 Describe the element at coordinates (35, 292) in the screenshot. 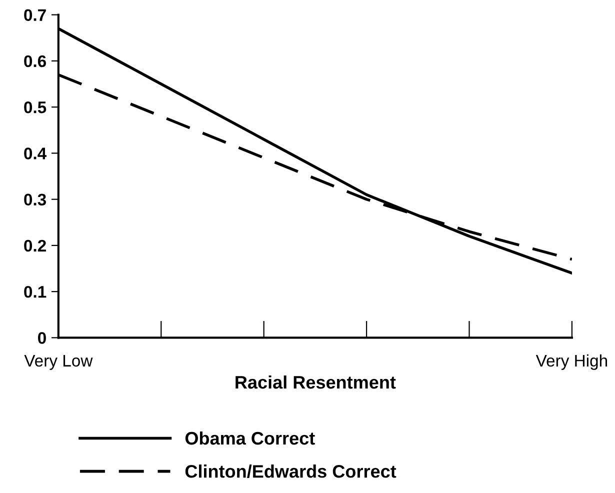

I see `y-tick-label: 0.1` at that location.